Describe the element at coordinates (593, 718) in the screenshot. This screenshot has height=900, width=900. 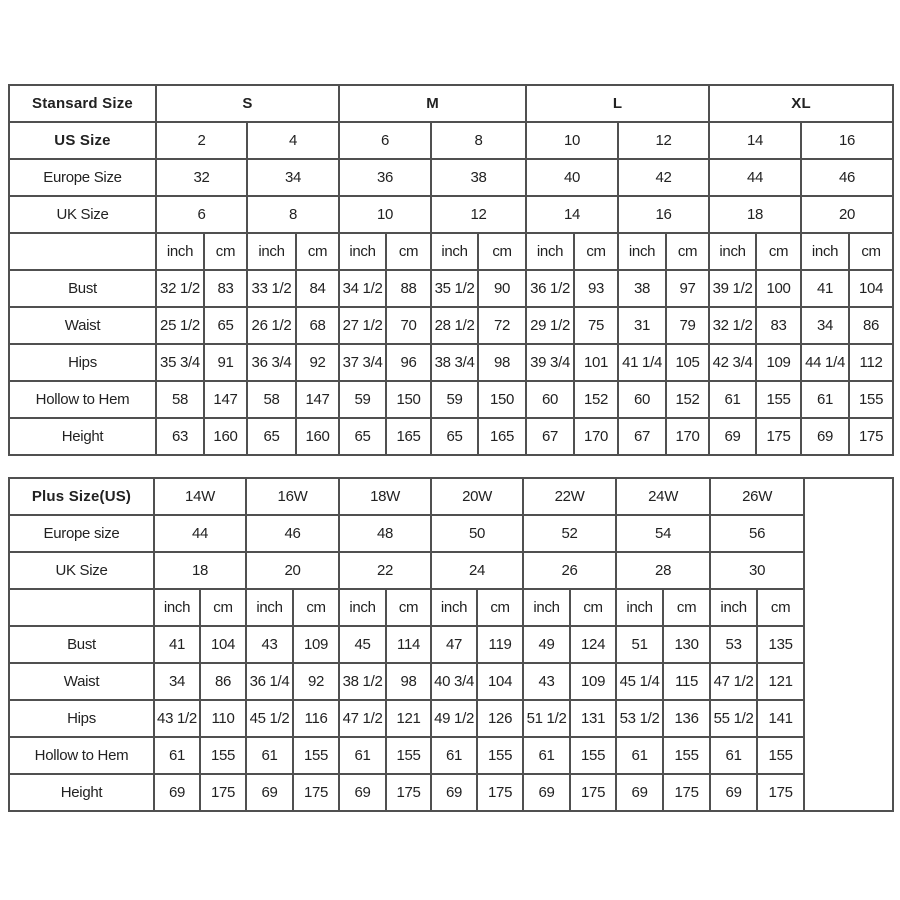
I see `measurement-cell: 131` at that location.